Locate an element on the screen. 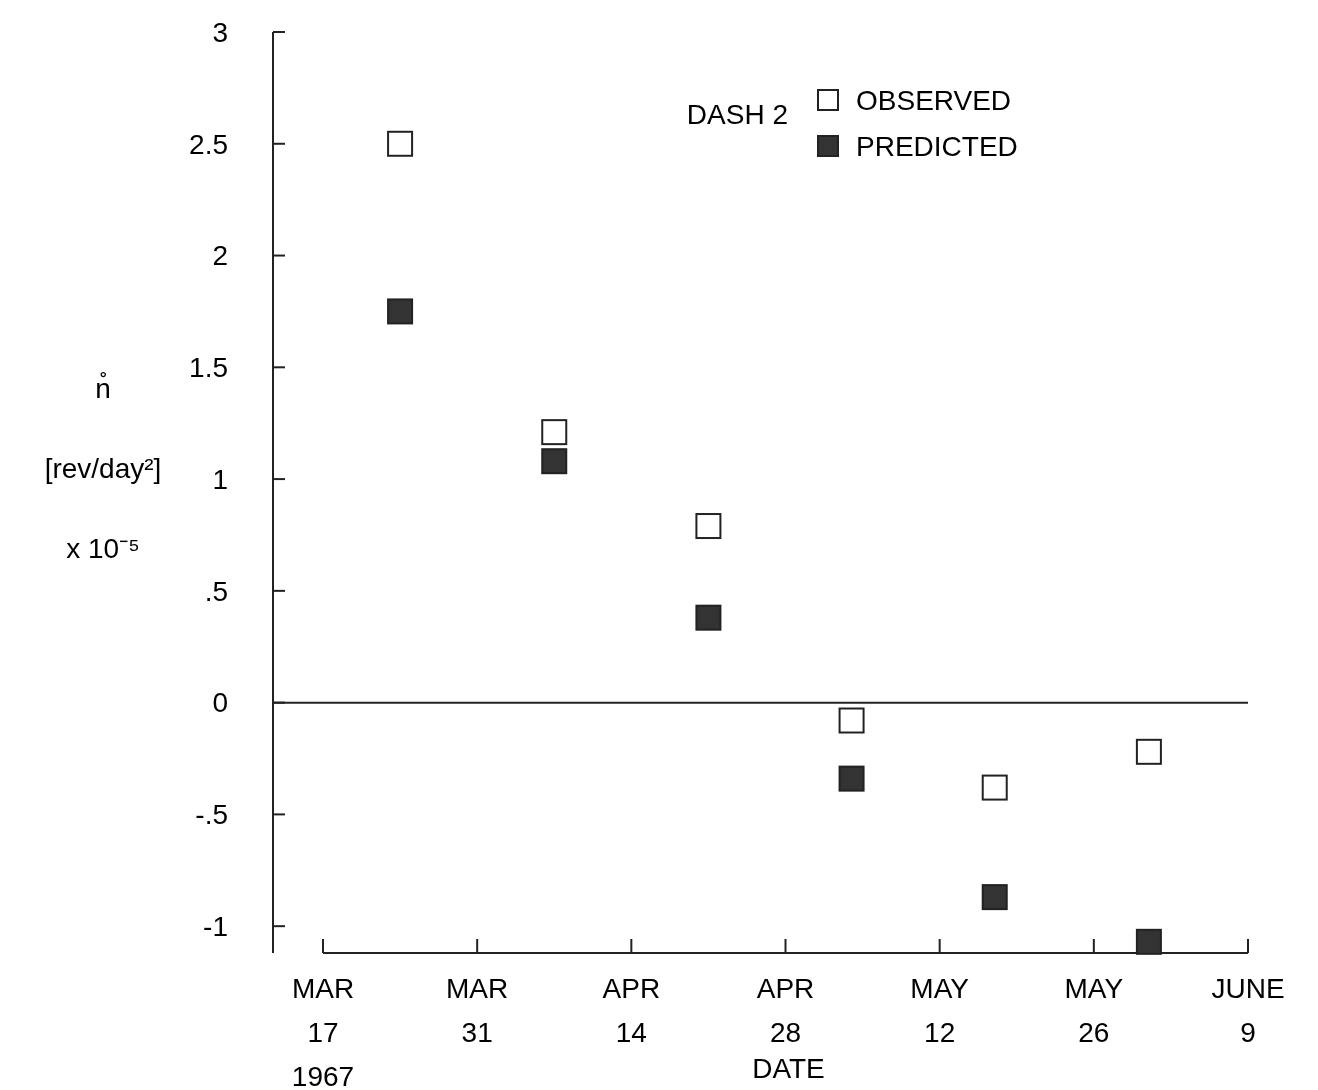  legend-title: DASH 2 is located at coordinates (737, 114).